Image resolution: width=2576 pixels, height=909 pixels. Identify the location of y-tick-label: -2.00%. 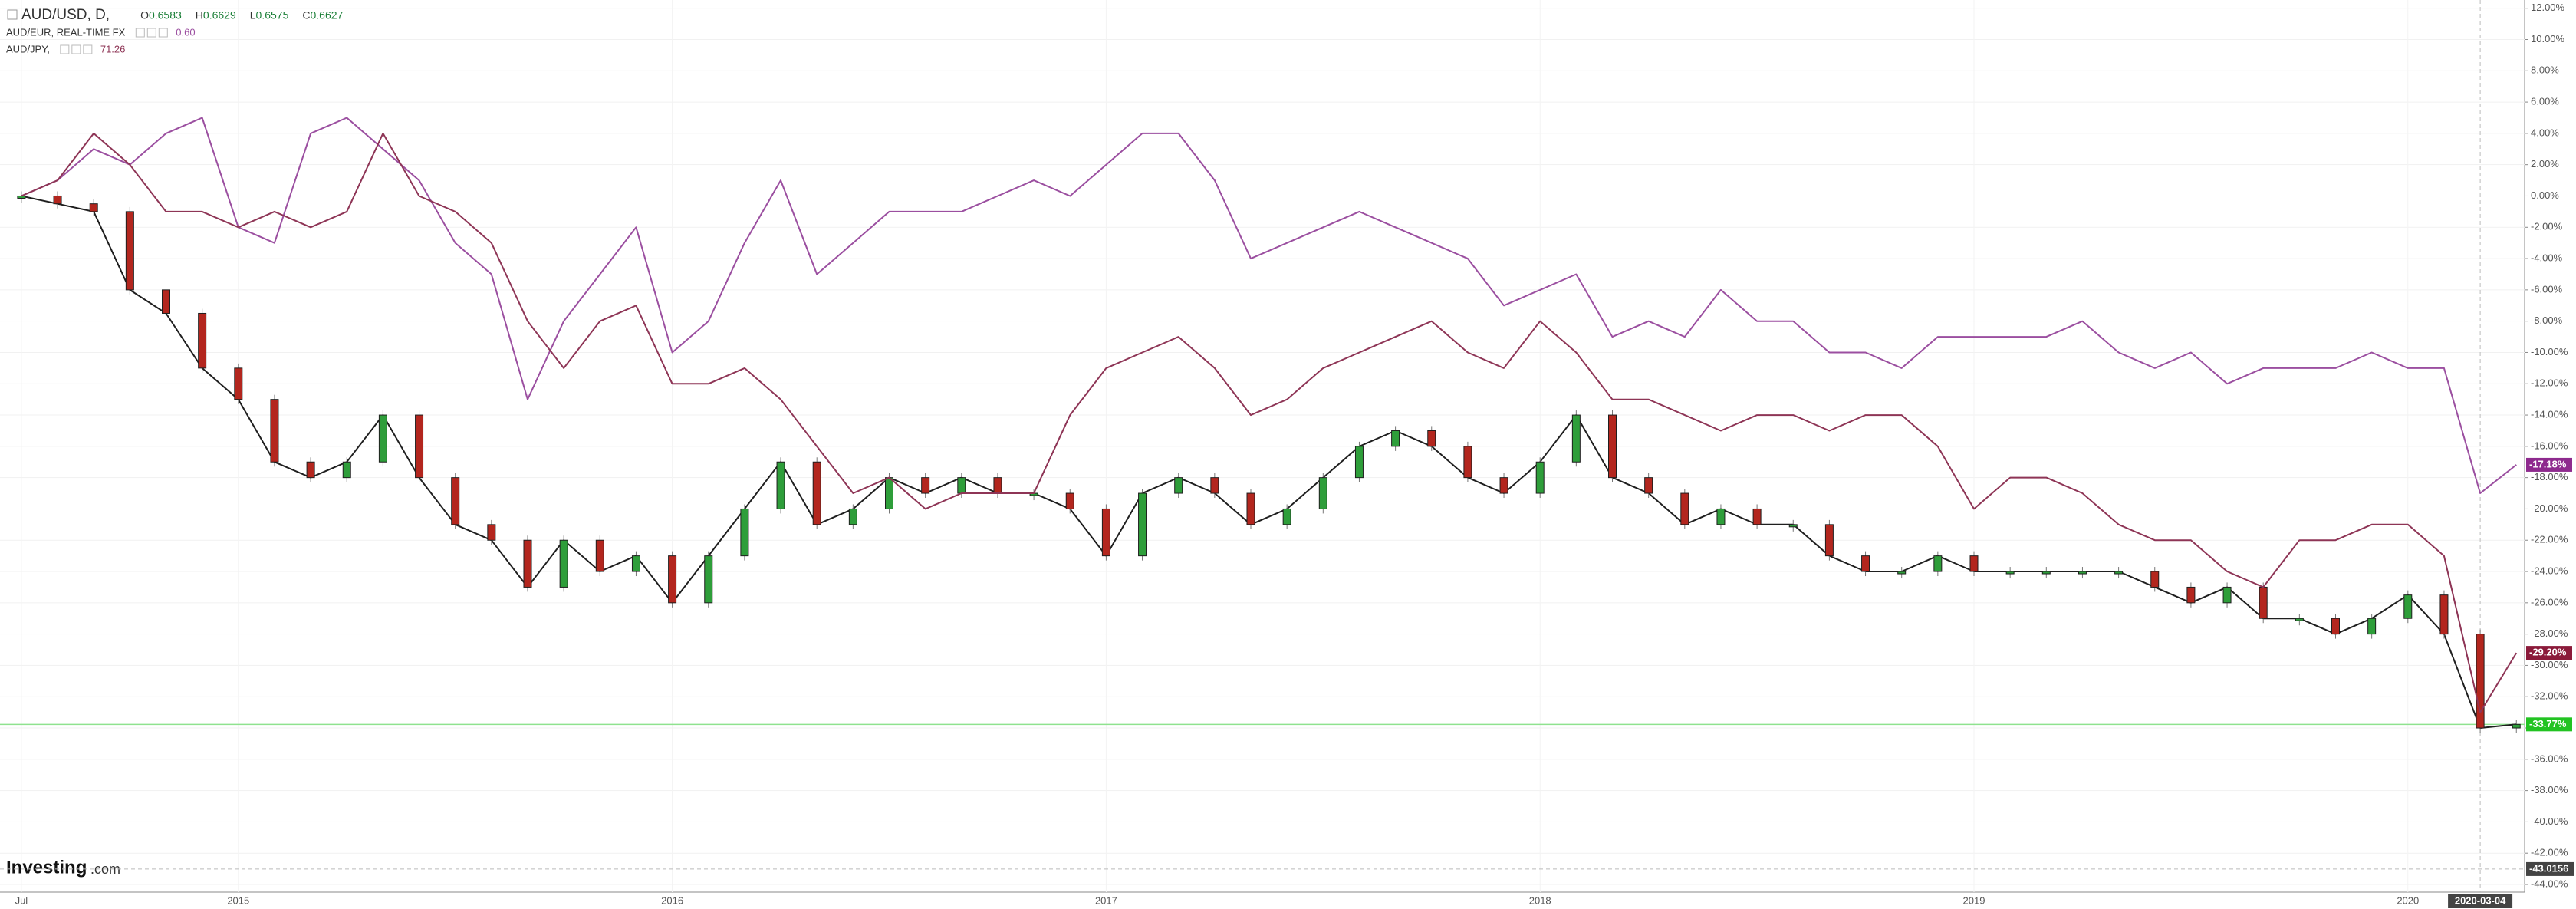
(2547, 226).